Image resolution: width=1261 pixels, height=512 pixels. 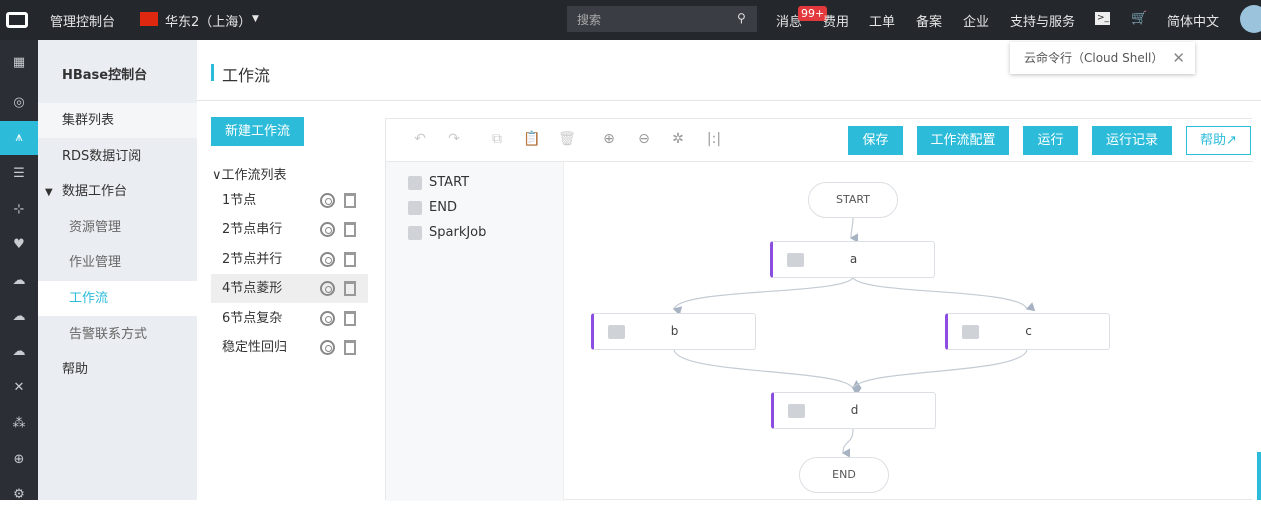 I want to click on cart-icon: 🛒, so click(x=1139, y=18).